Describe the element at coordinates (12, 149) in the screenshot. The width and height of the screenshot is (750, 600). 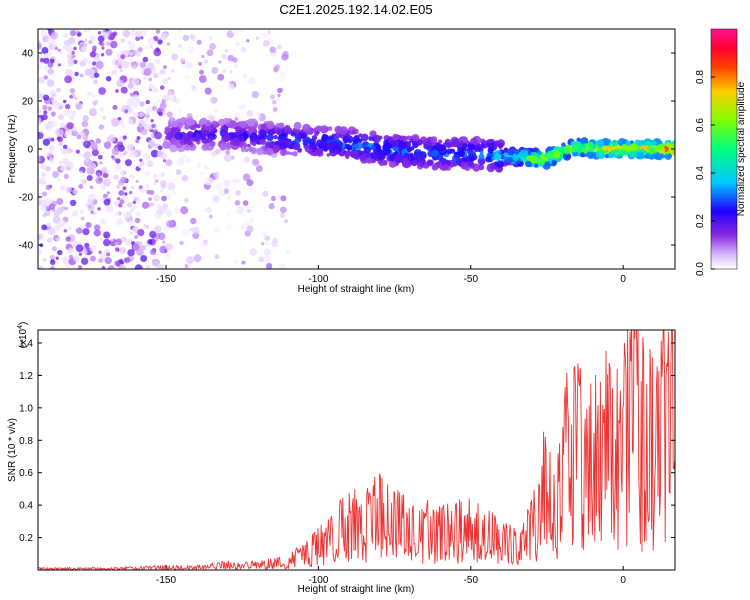
I see `heatmap-y-axis-label: Frequency (Hz)` at that location.